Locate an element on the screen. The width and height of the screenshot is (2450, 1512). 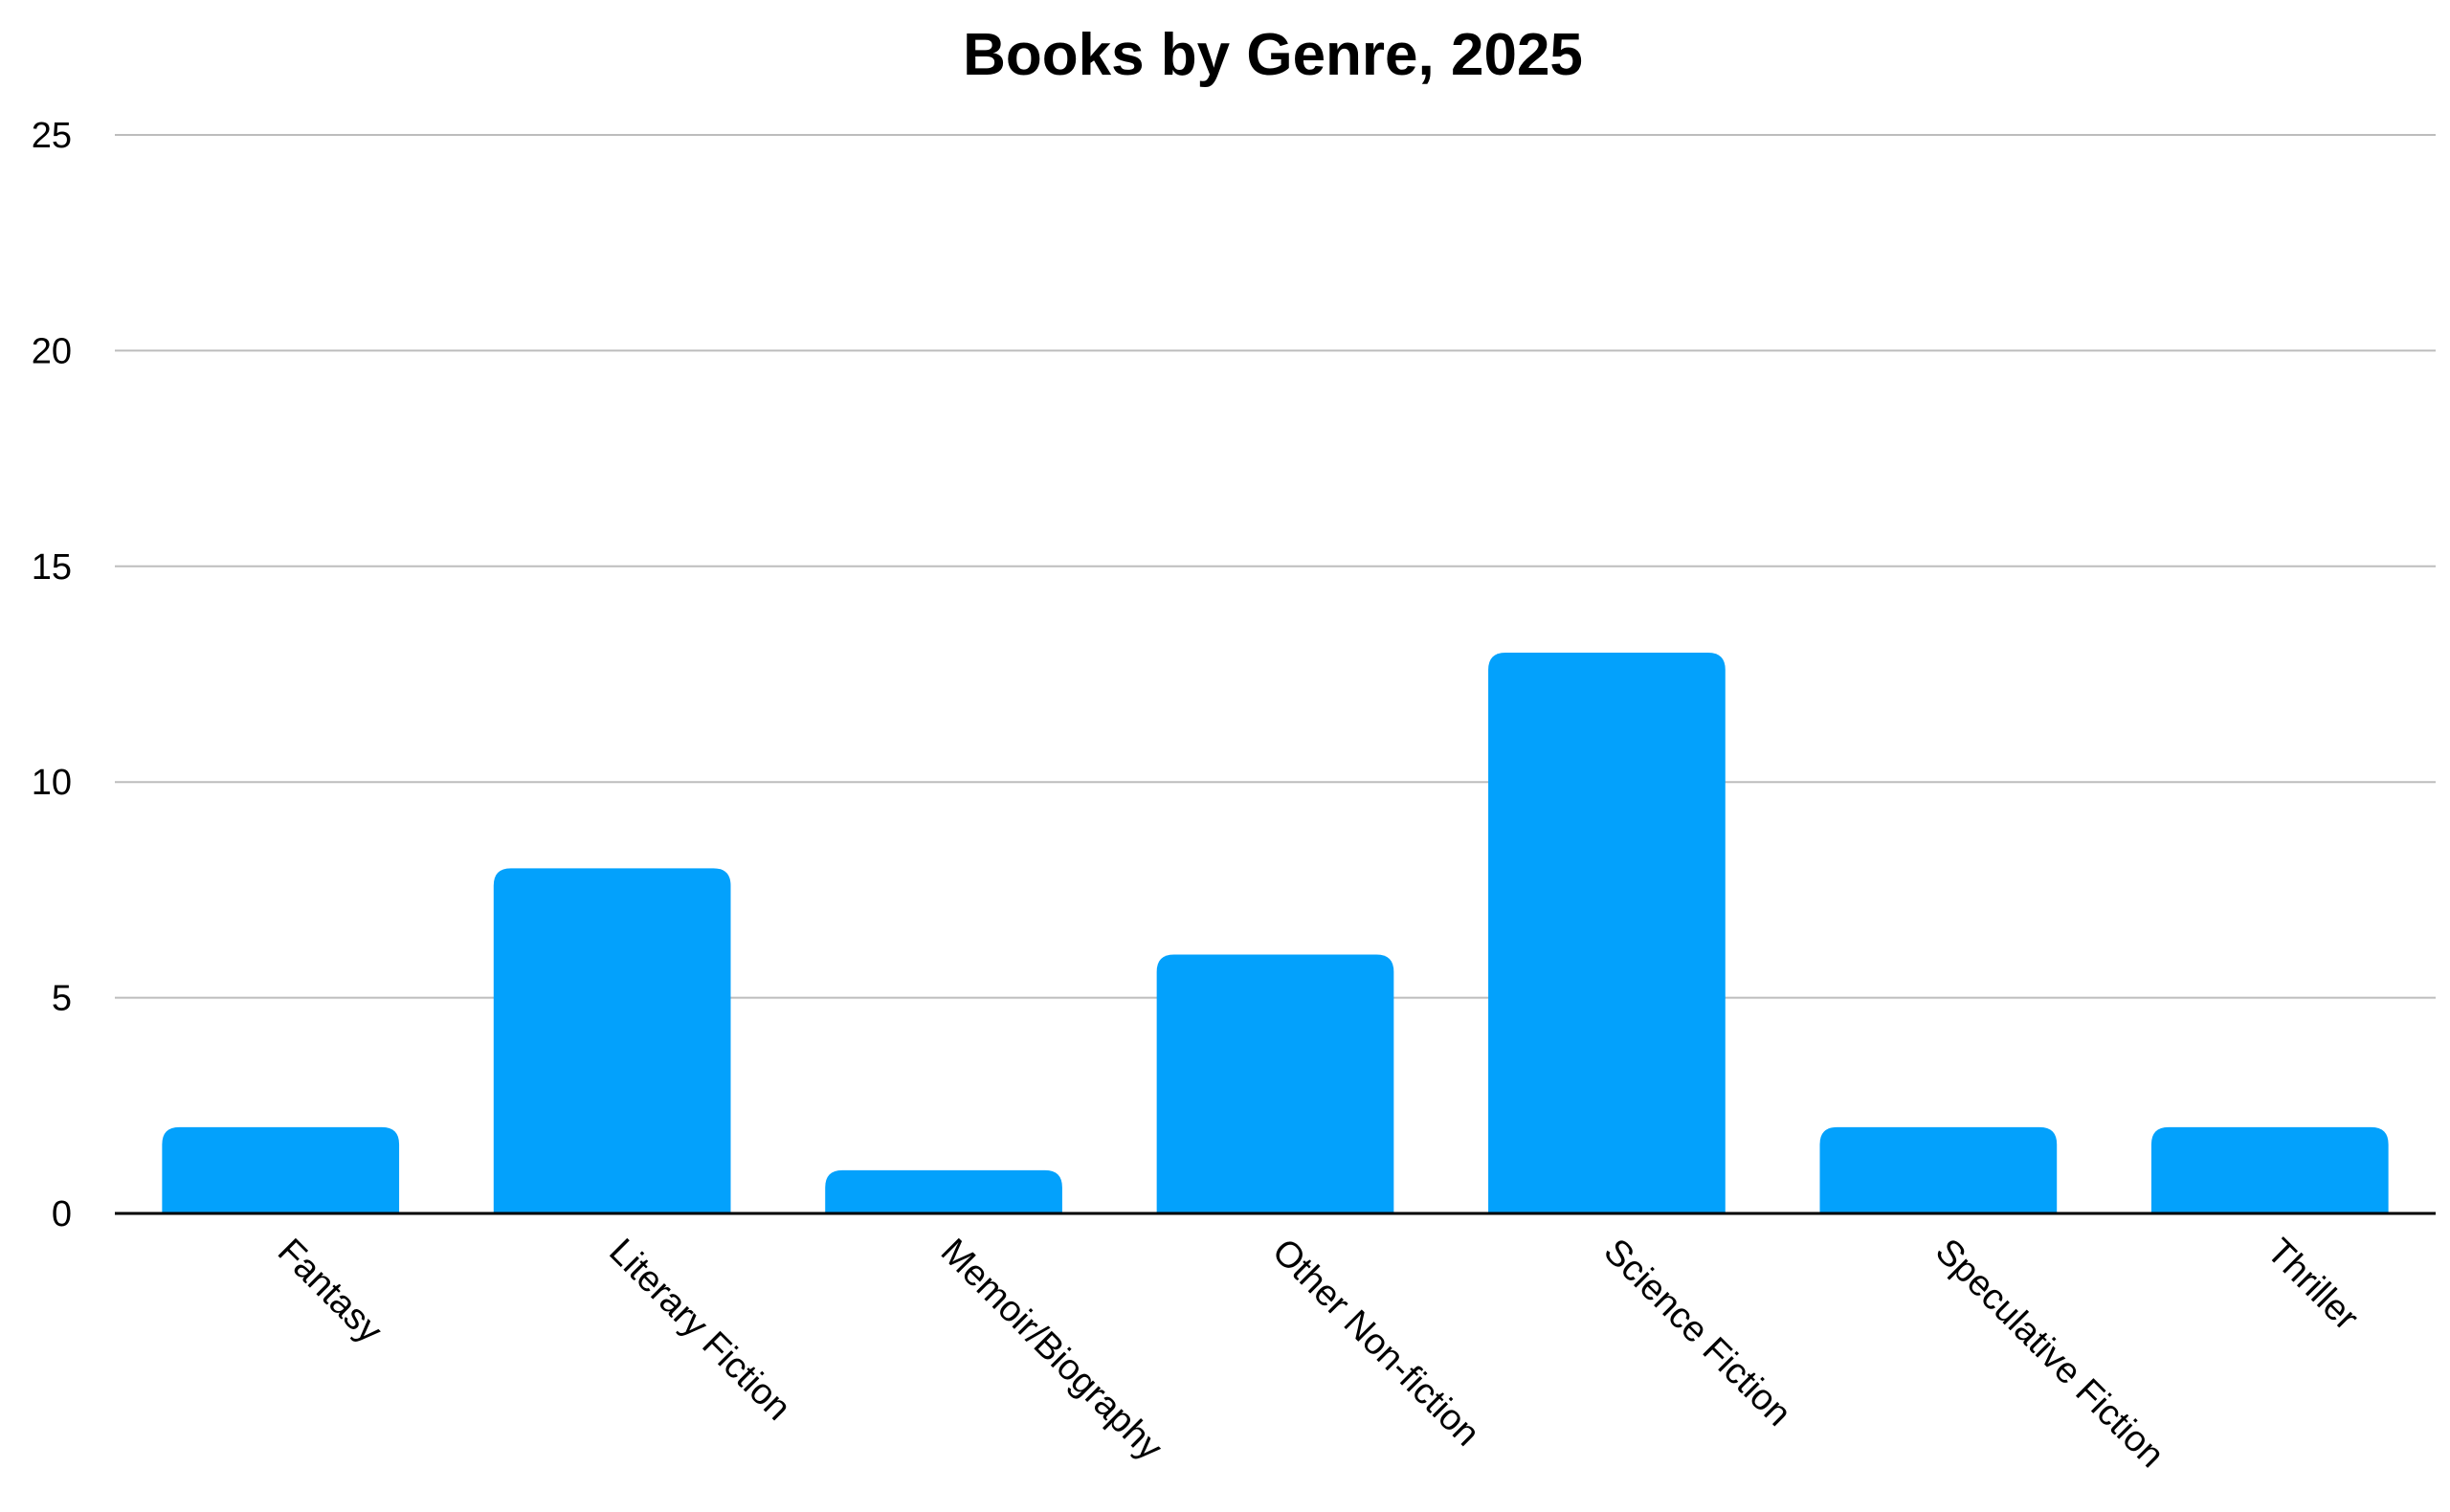
y-tick-label: 15 is located at coordinates (52, 567).